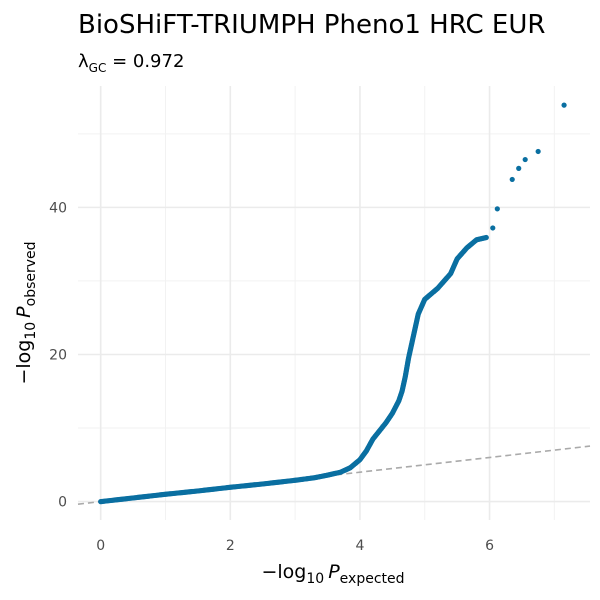 The height and width of the screenshot is (600, 600). I want to click on y-tick-label: 40, so click(58, 208).